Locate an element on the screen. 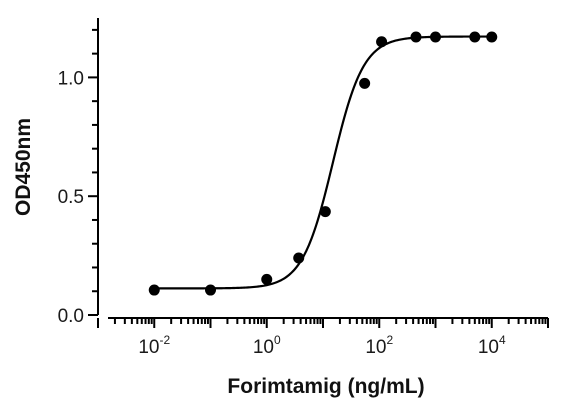 This screenshot has width=565, height=405. x-tick-label: 10⁻² is located at coordinates (154, 345).